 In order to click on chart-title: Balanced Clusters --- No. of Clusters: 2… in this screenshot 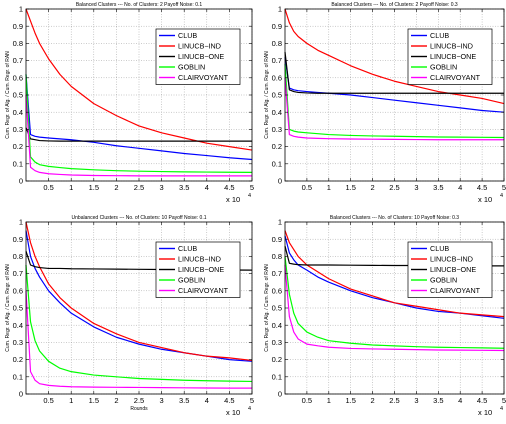, I will do `click(394, 5)`.